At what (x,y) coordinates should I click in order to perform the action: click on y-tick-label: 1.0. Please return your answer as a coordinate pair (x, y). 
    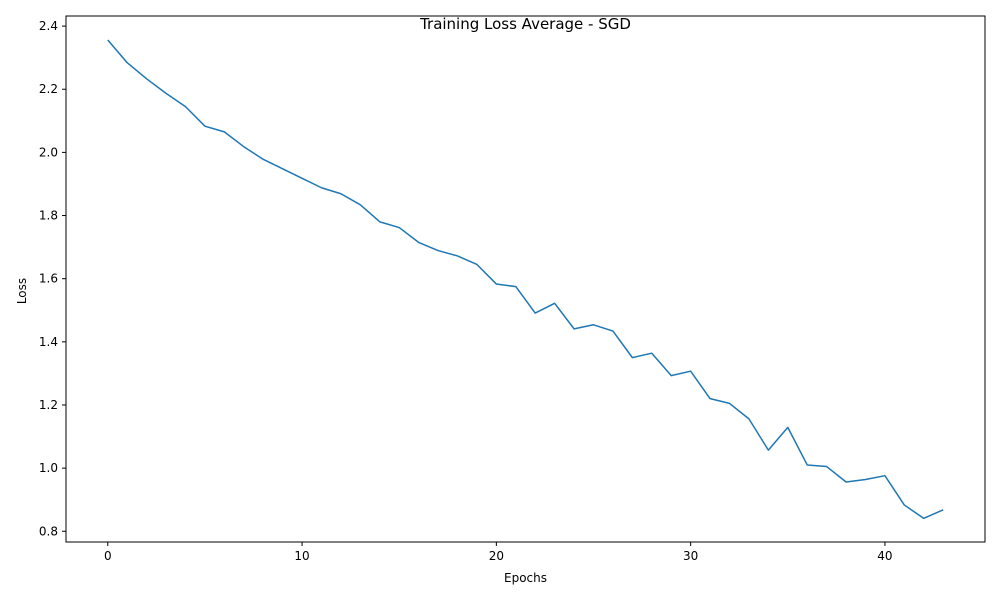
    Looking at the image, I should click on (48, 468).